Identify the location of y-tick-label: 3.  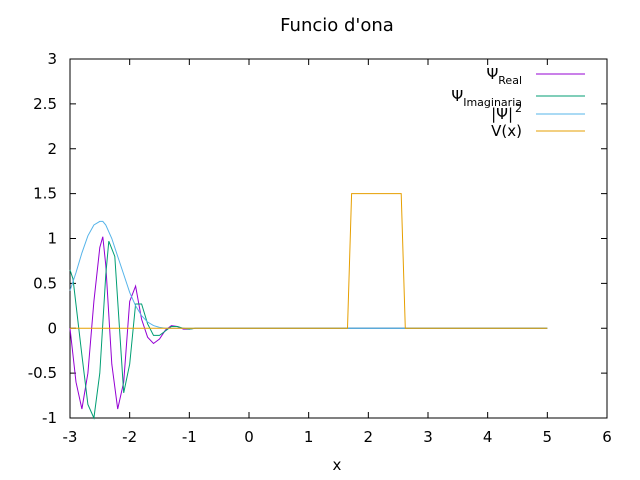
(52, 59).